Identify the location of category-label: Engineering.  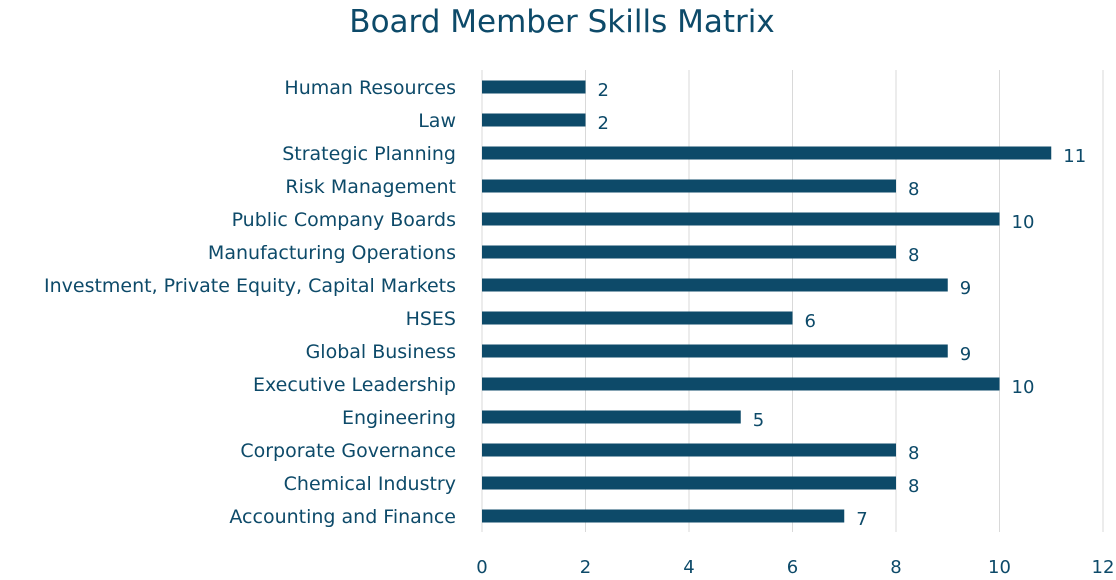
(399, 418).